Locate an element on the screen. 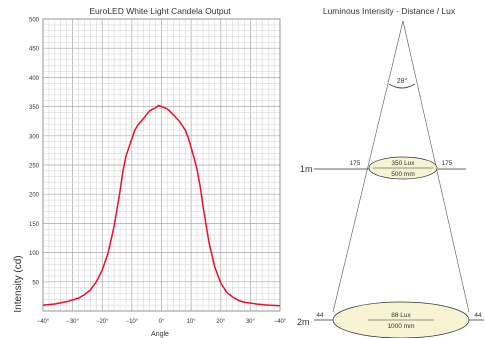  diagram-title: Luminous Intensity - Distance / Lux is located at coordinates (389, 11).